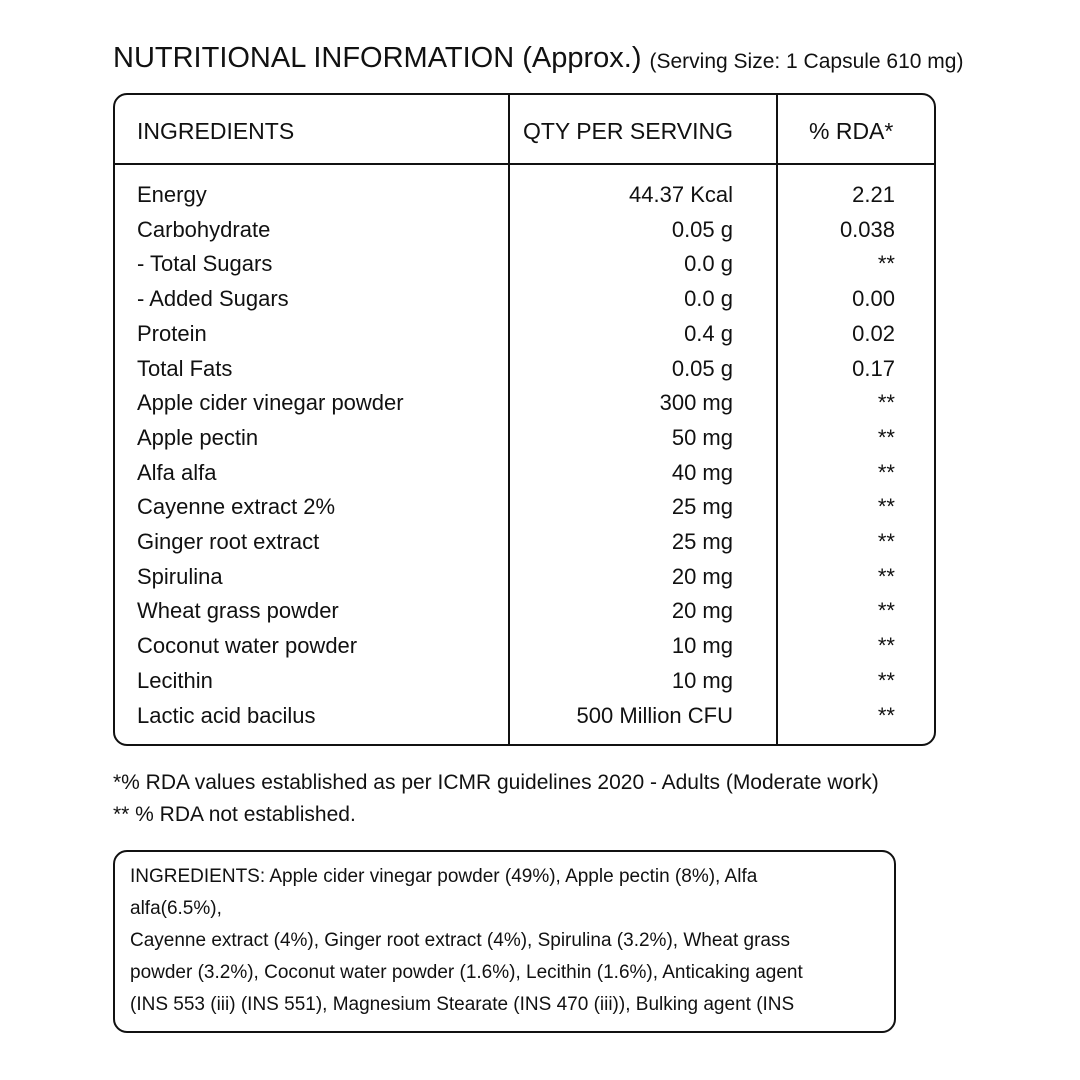  I want to click on ingredient-name: Ginger root extract, so click(228, 541).